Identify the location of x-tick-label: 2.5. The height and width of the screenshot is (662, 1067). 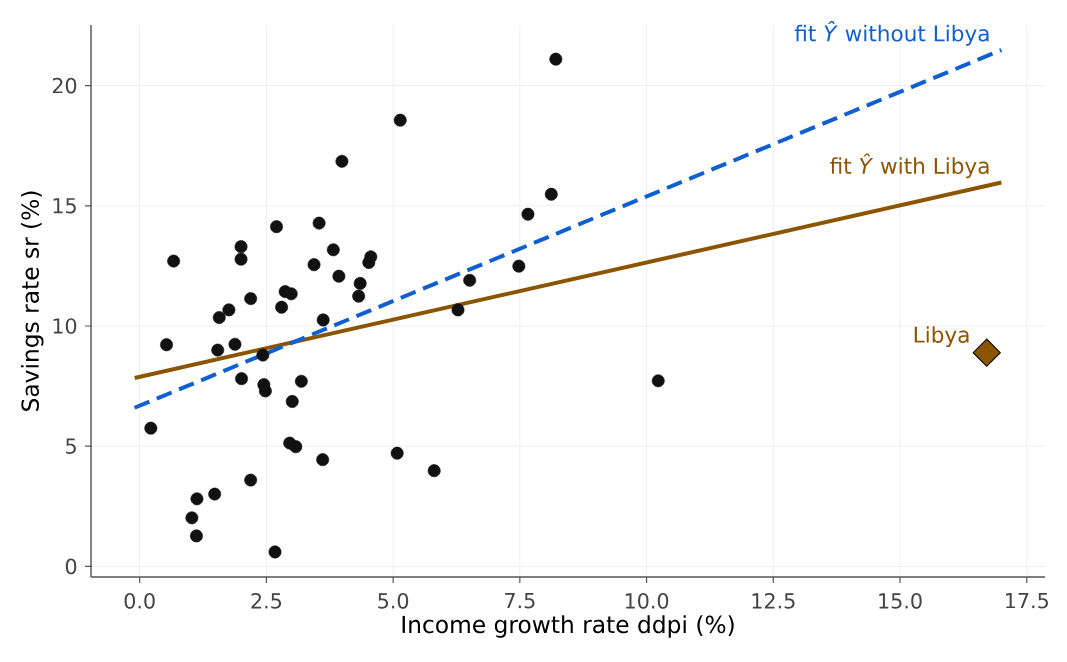
(266, 601).